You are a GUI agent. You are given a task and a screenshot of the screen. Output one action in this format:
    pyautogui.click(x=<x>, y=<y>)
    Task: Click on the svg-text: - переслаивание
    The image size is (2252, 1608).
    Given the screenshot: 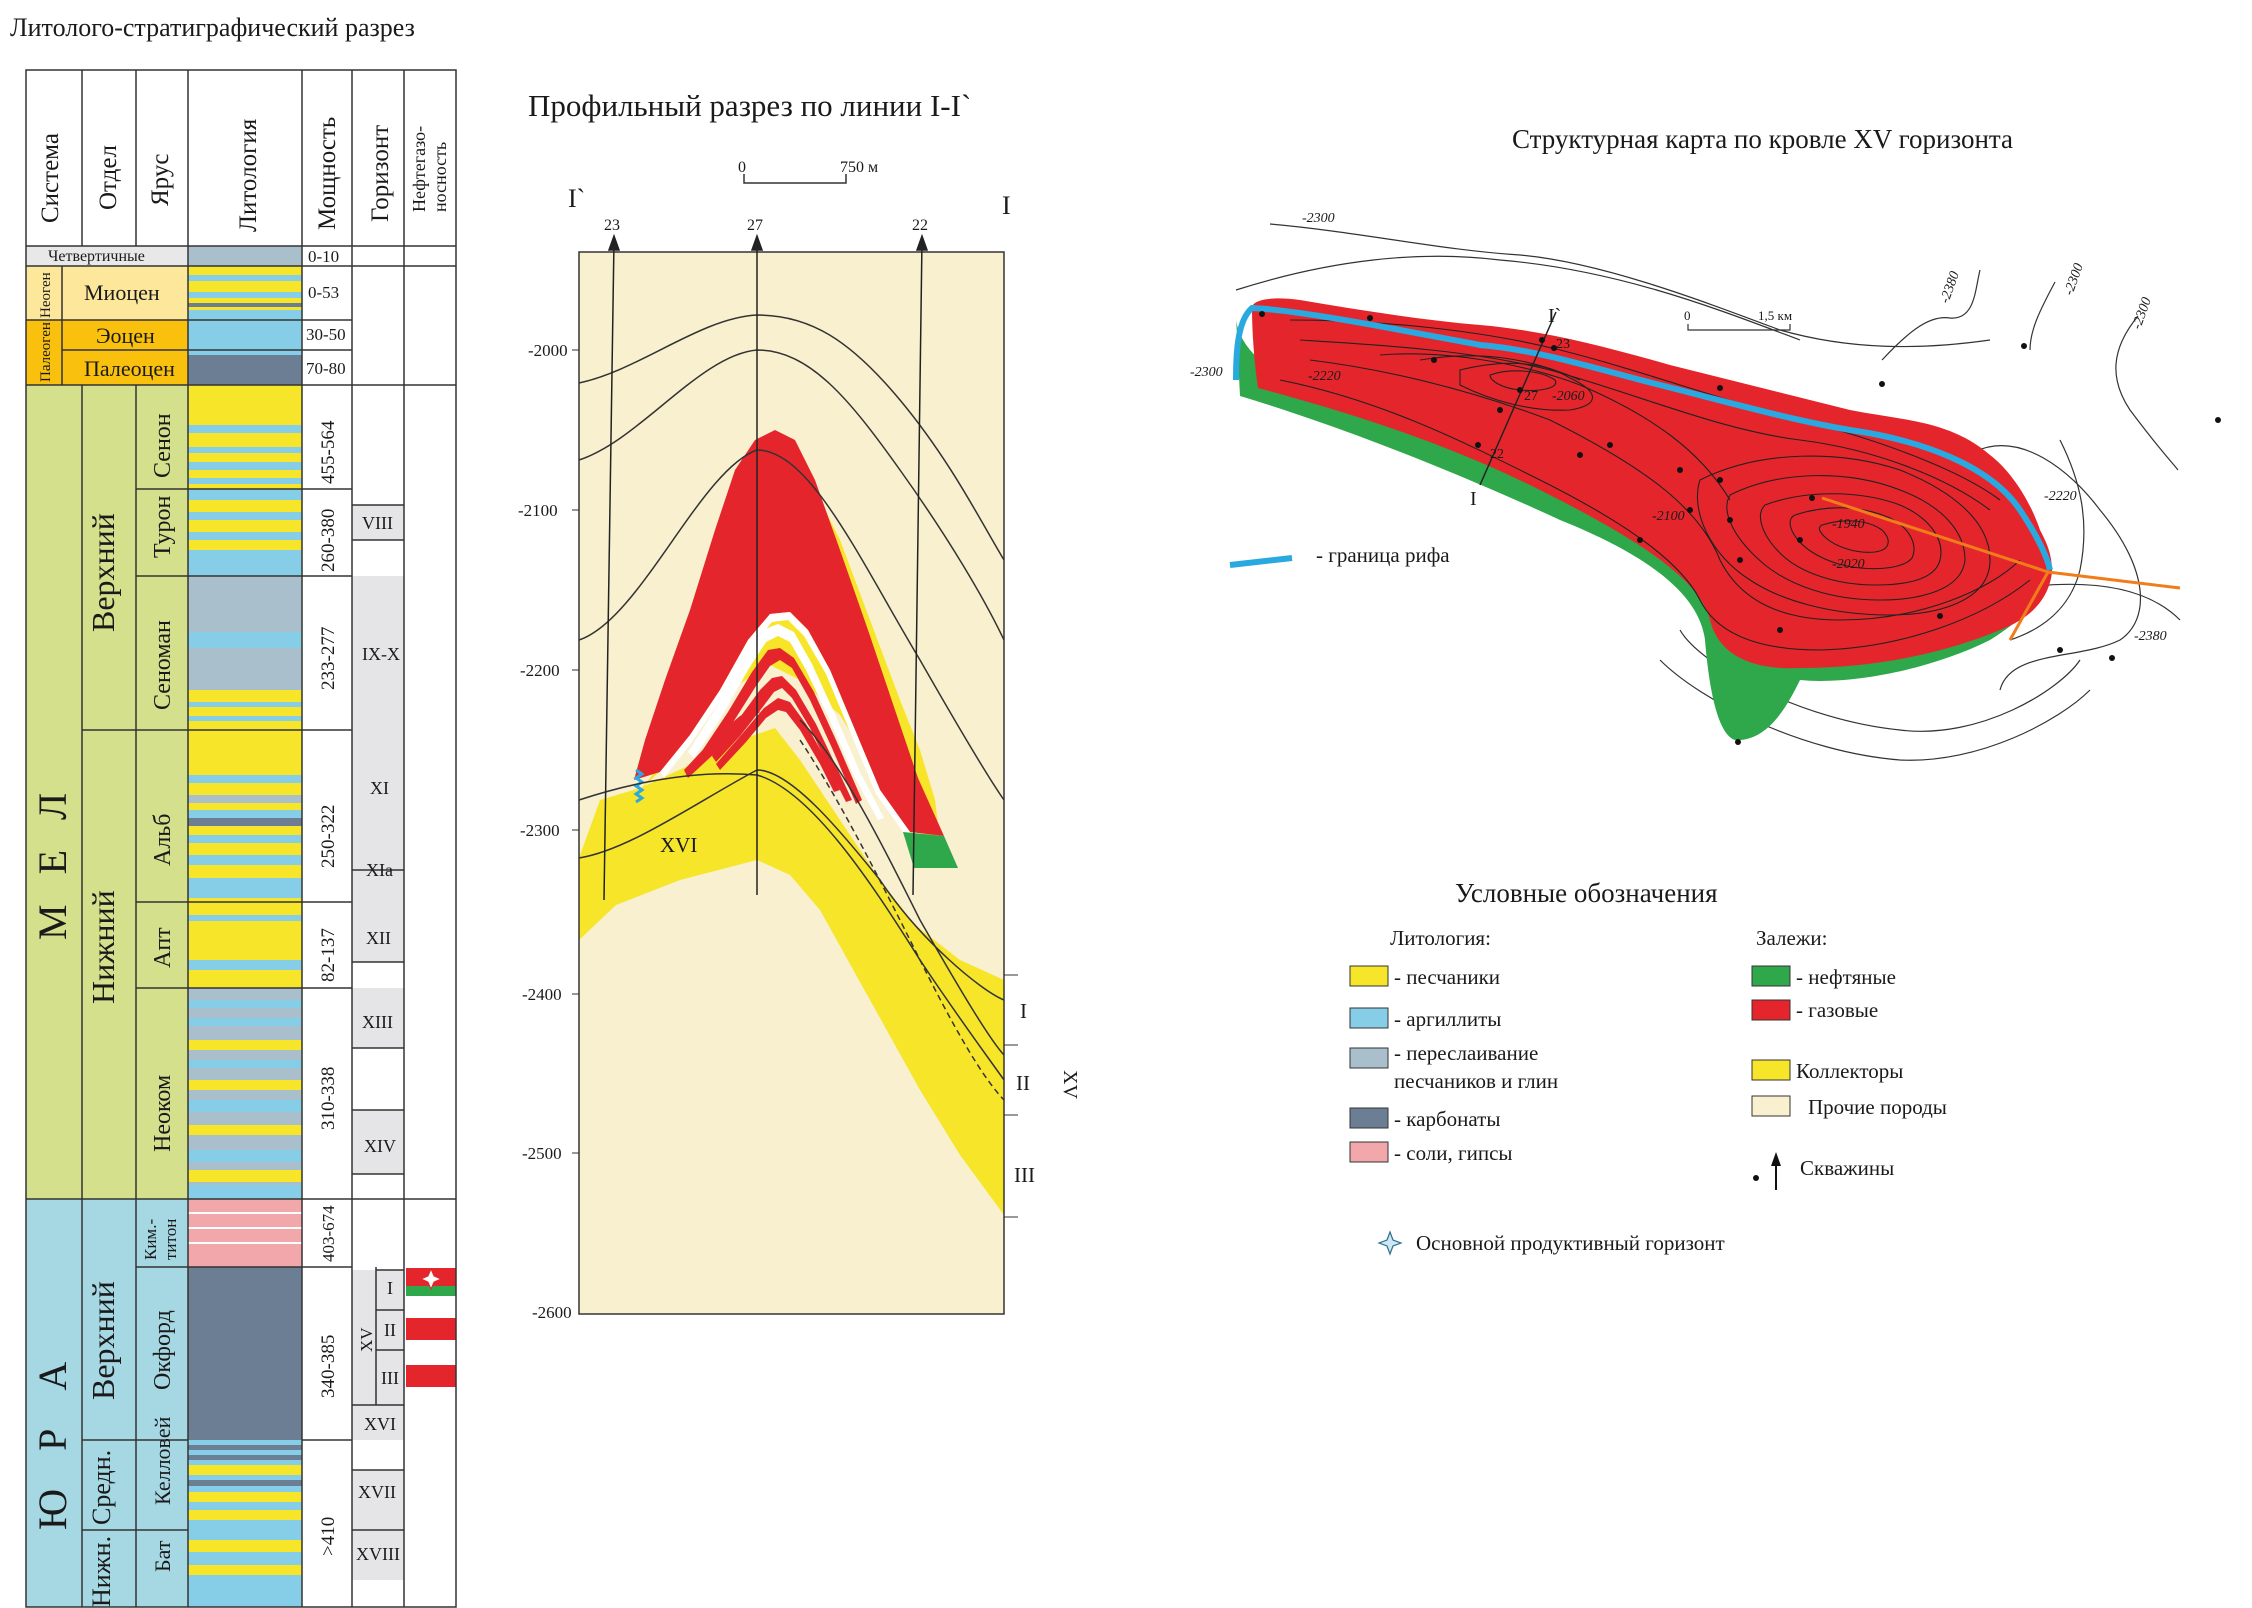 What is the action you would take?
    pyautogui.click(x=1466, y=1053)
    